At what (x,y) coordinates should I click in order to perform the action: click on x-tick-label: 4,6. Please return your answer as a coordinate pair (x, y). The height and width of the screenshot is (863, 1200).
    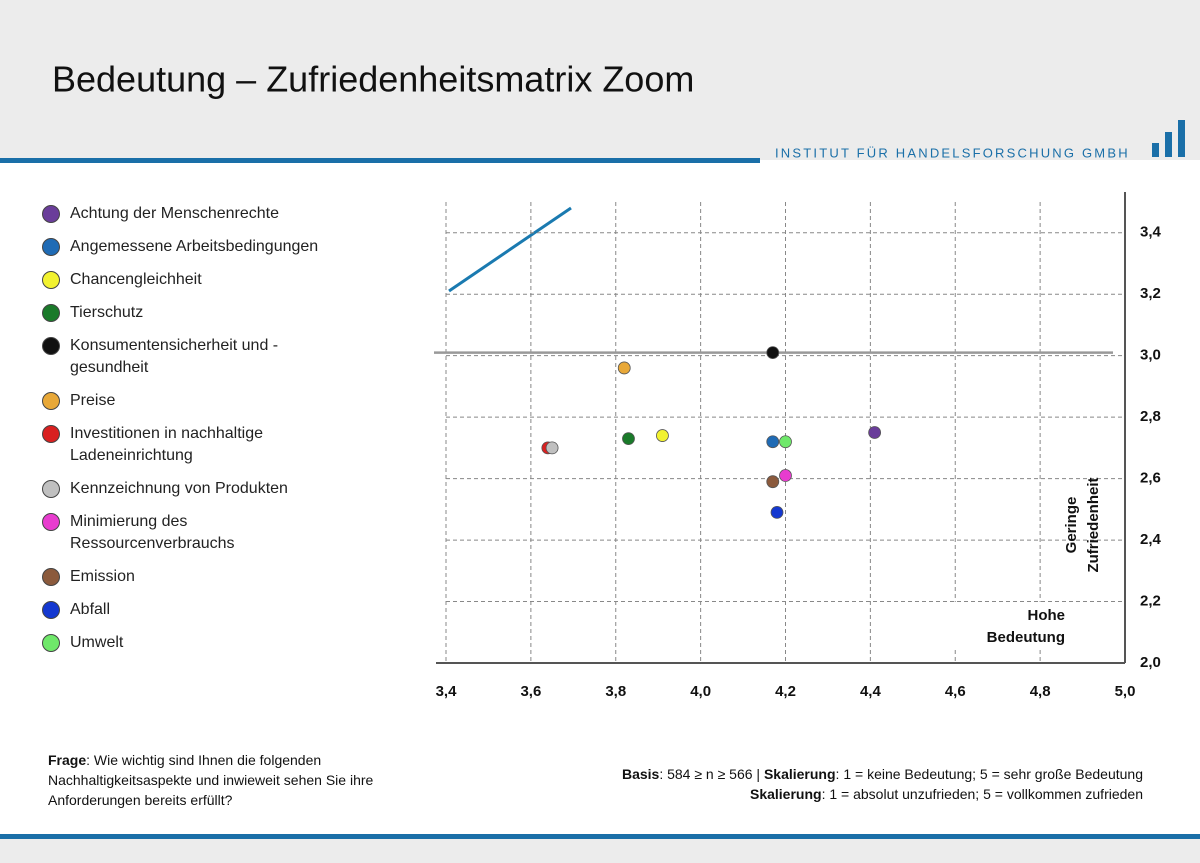
    Looking at the image, I should click on (955, 691).